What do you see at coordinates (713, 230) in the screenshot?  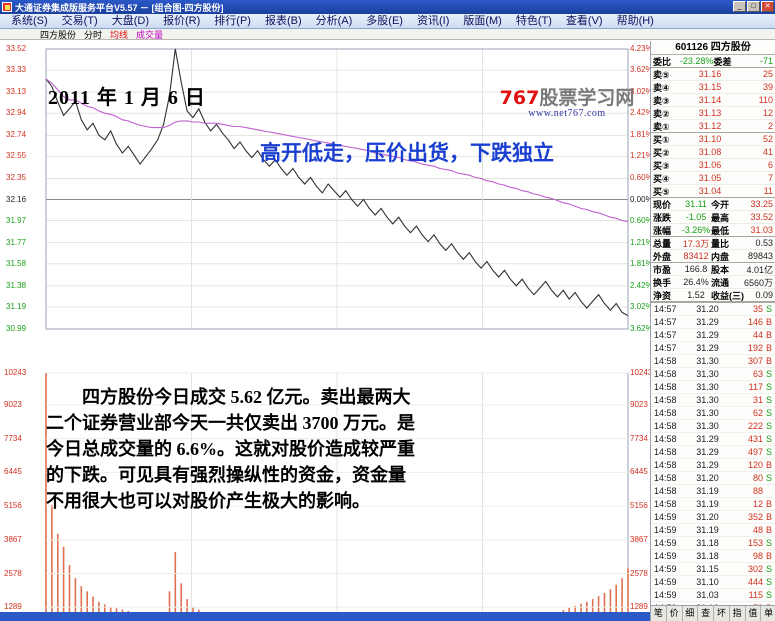 I see `stat-row-2: 涨幅 -3.26% 最低 31.03` at bounding box center [713, 230].